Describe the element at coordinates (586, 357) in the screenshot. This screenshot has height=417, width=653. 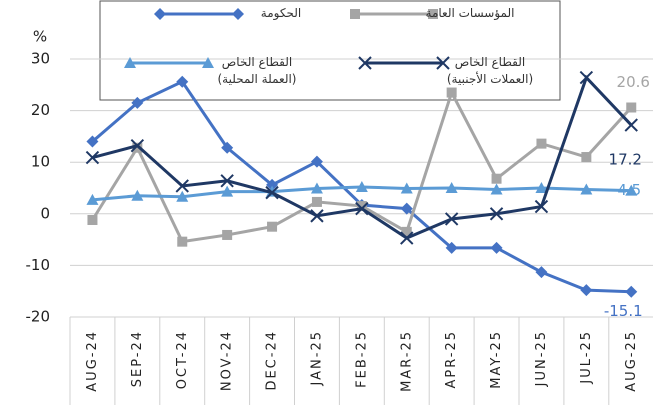
I see `x-tick-label: JUL-25` at that location.